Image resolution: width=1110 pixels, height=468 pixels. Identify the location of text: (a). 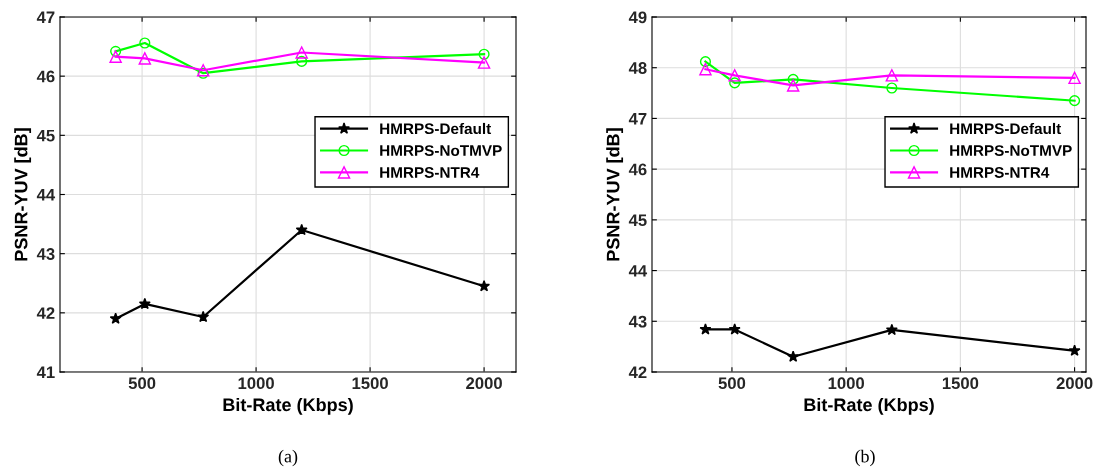
(288, 458).